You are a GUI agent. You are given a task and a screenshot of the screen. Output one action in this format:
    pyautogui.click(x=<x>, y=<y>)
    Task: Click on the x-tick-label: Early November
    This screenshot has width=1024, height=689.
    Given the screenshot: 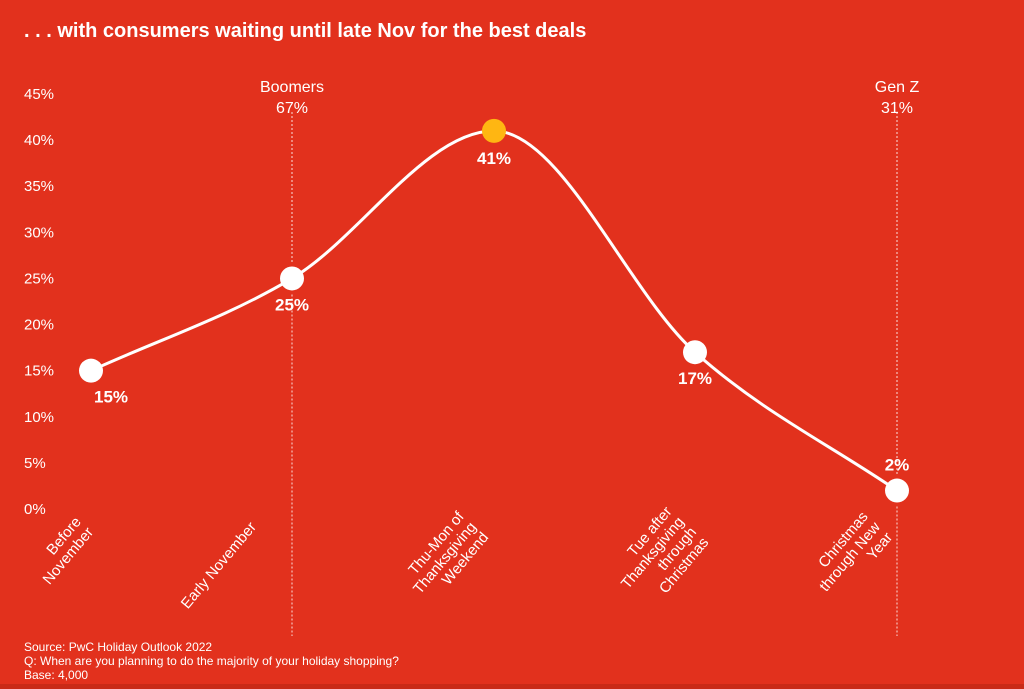 What is the action you would take?
    pyautogui.click(x=219, y=565)
    